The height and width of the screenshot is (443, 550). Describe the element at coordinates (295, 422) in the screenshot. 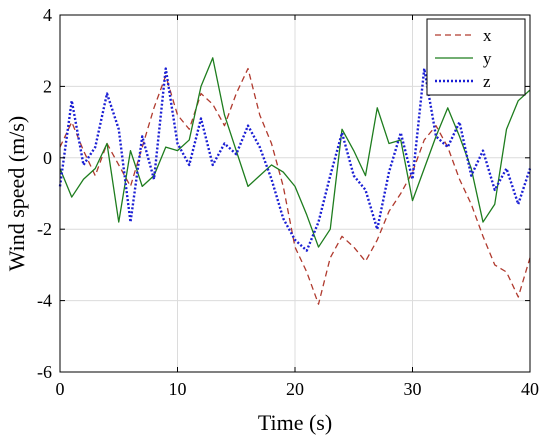

I see `x-axis-label: Time (s)` at that location.